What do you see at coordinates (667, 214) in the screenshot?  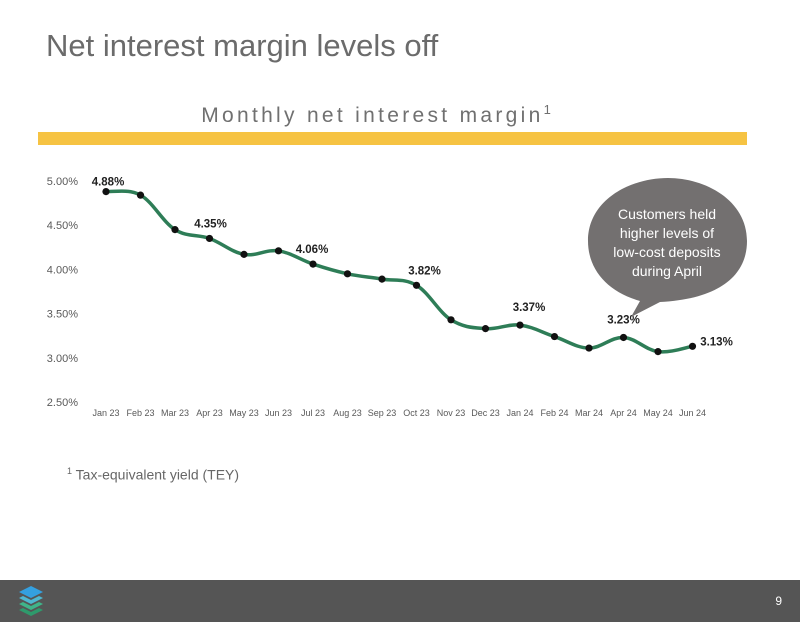 I see `callout-line: Customers held` at bounding box center [667, 214].